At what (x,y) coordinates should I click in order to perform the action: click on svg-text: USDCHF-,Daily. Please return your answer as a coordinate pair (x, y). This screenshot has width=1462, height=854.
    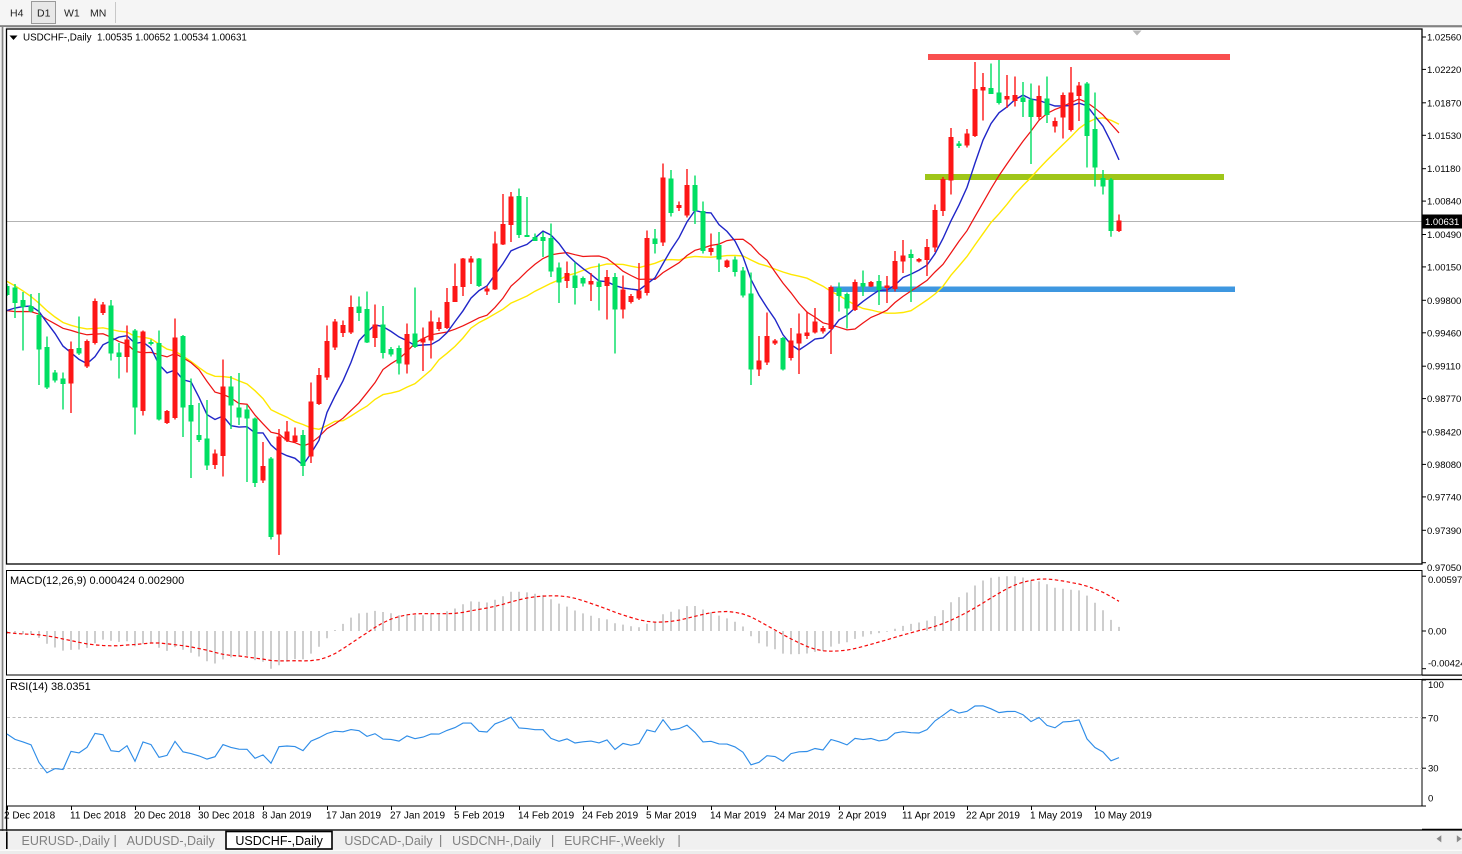
    Looking at the image, I should click on (279, 841).